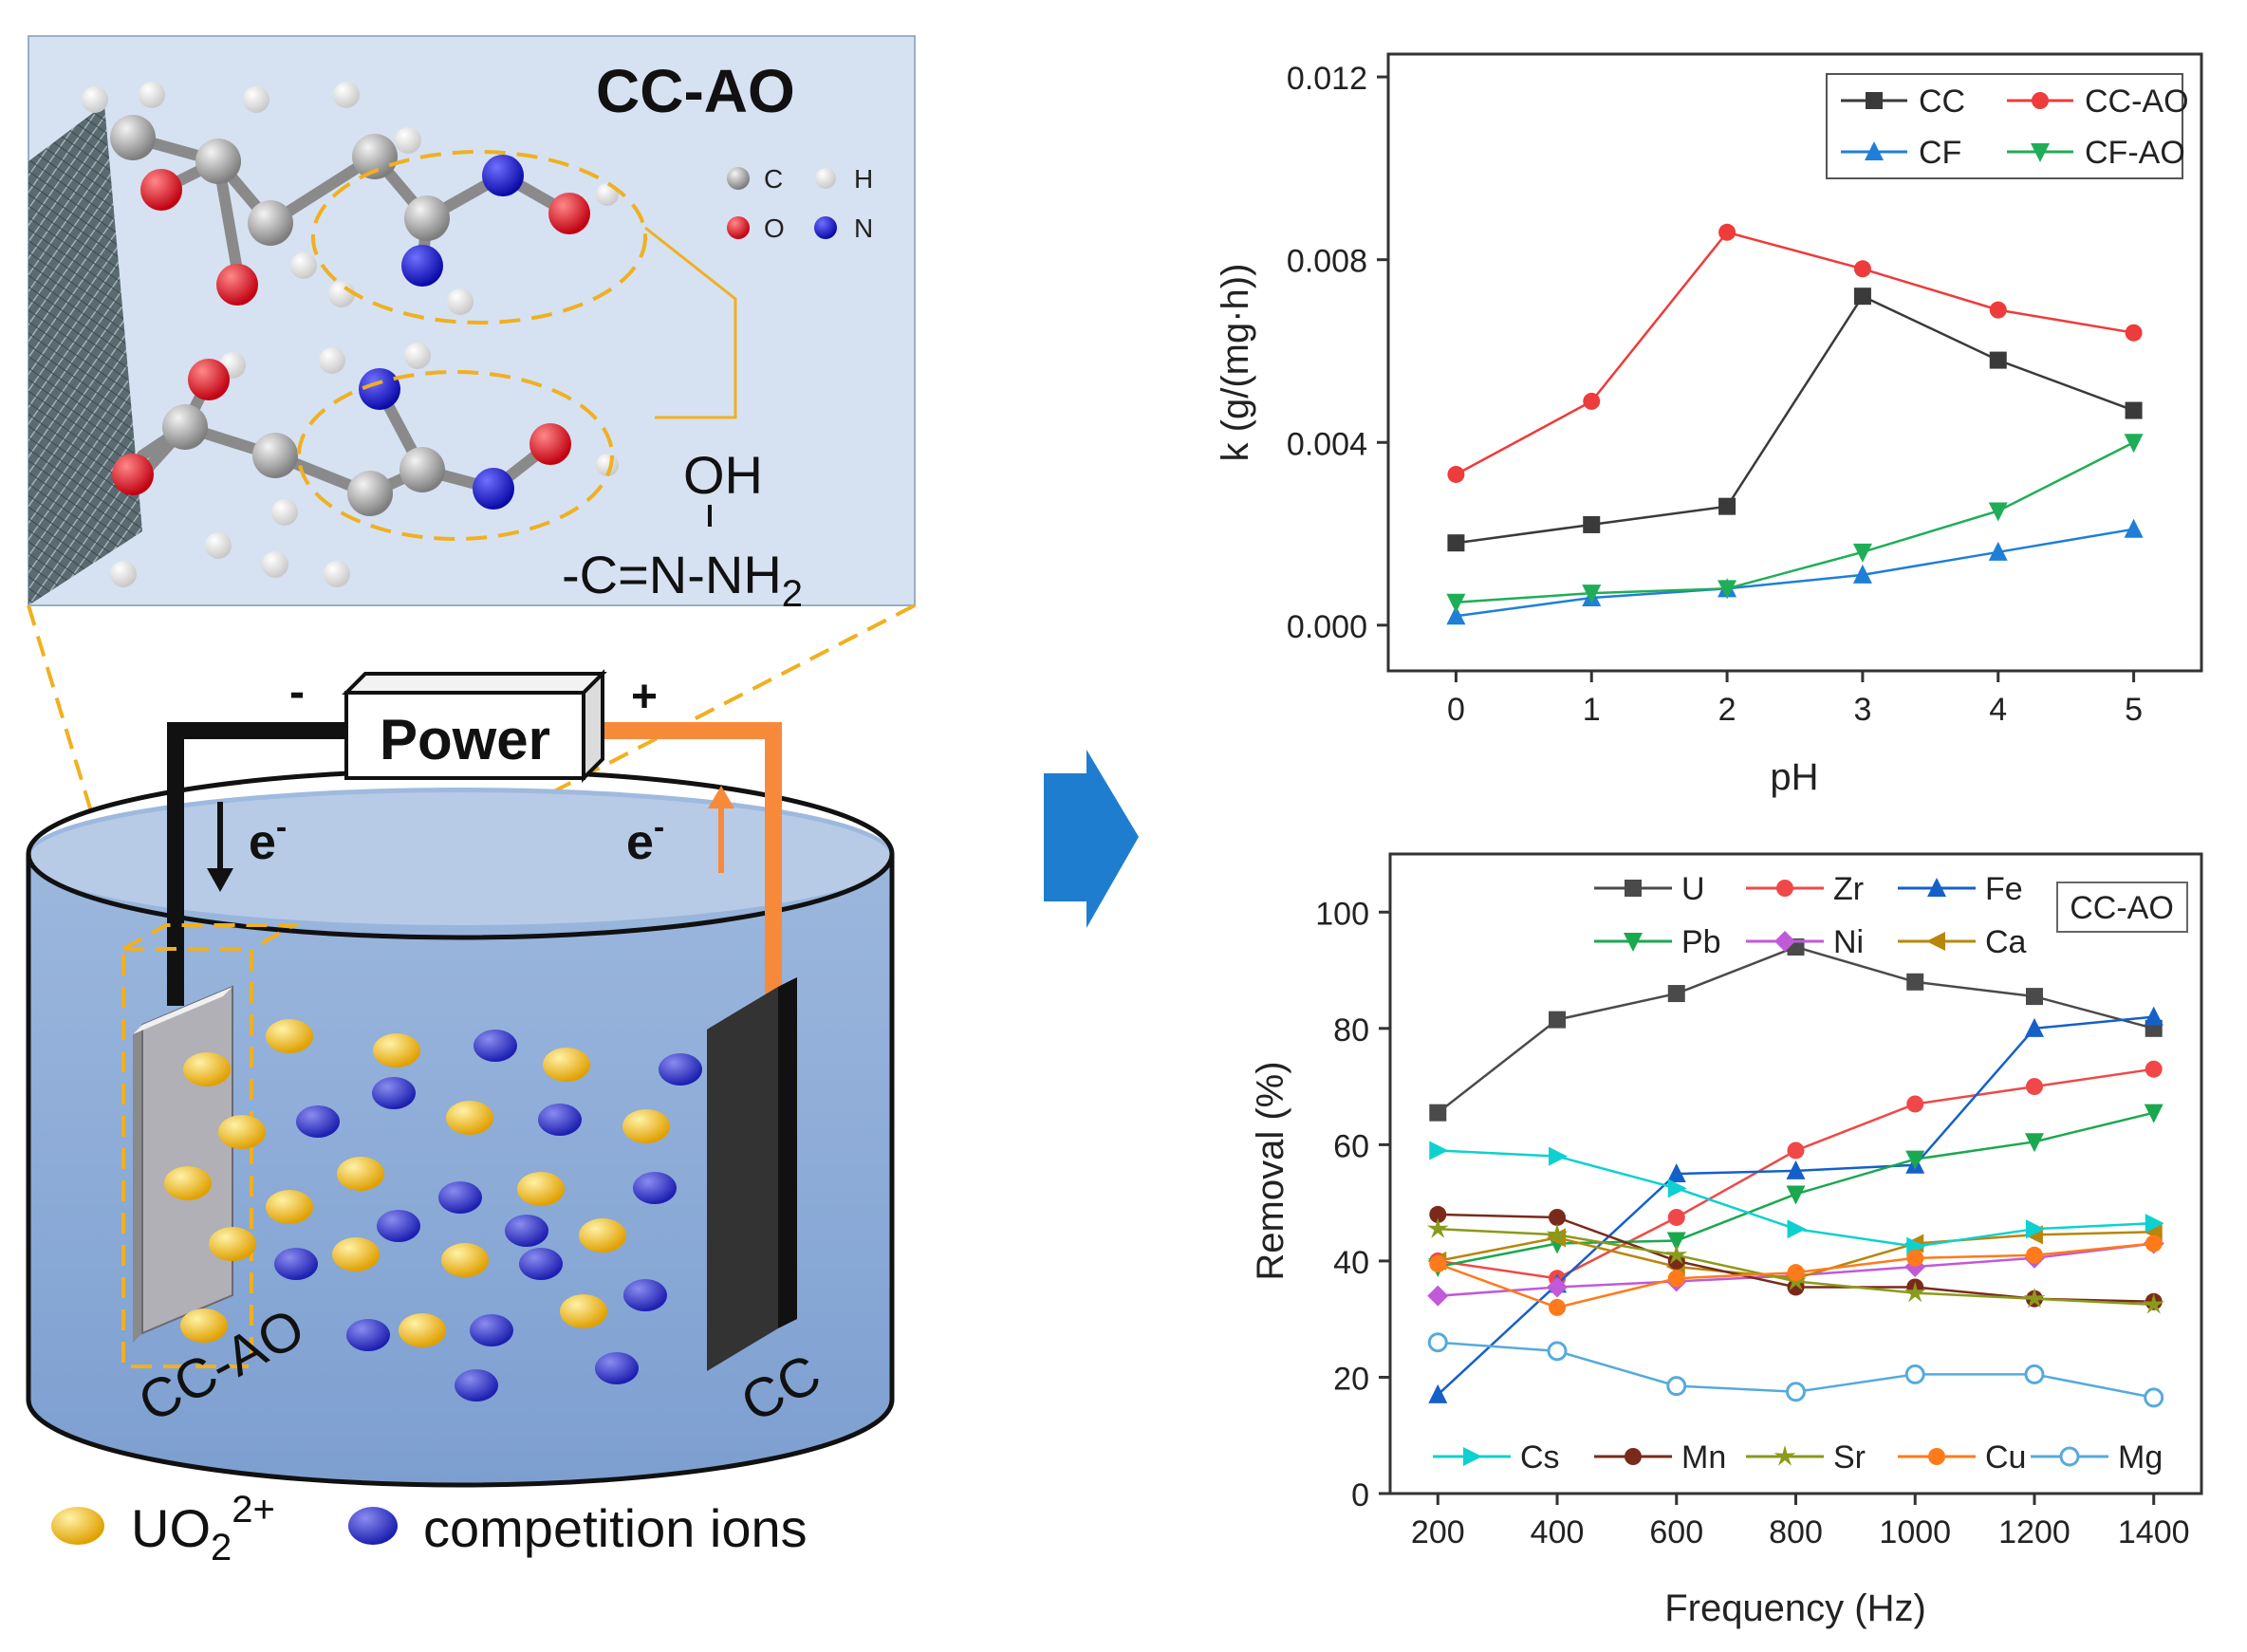 This screenshot has width=2247, height=1652. I want to click on electrode-cc-ao-top, so click(182, 1010).